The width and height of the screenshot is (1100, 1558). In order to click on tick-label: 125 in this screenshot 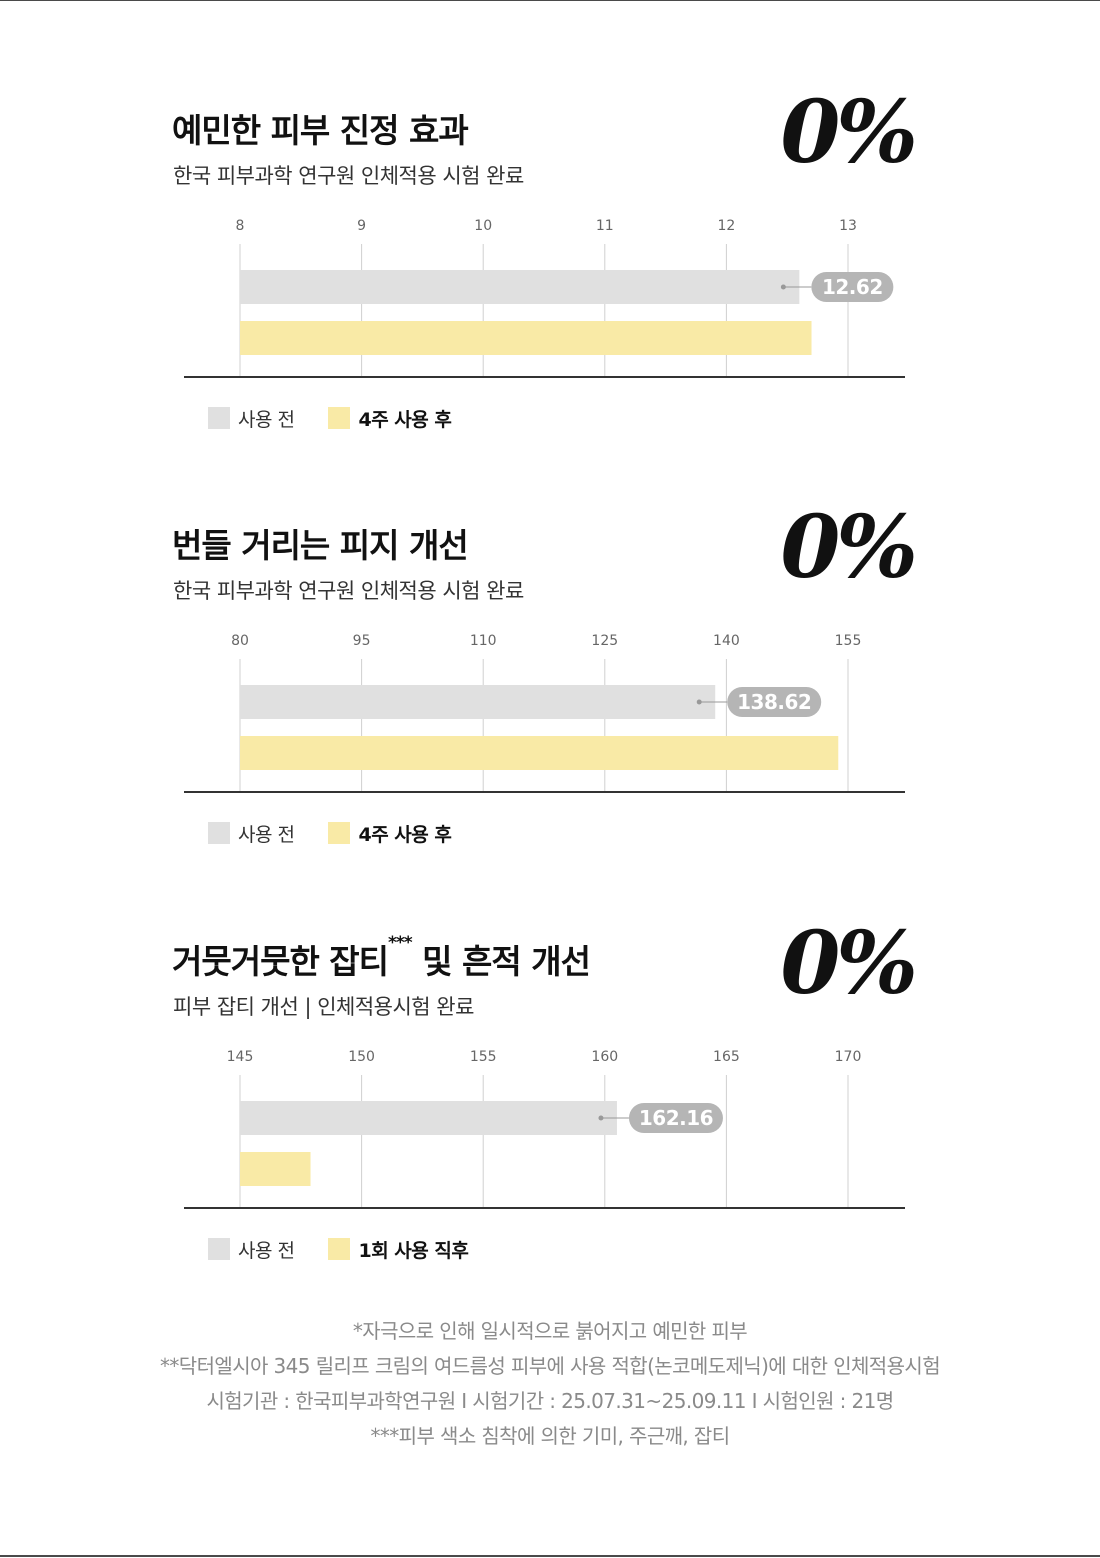, I will do `click(604, 641)`.